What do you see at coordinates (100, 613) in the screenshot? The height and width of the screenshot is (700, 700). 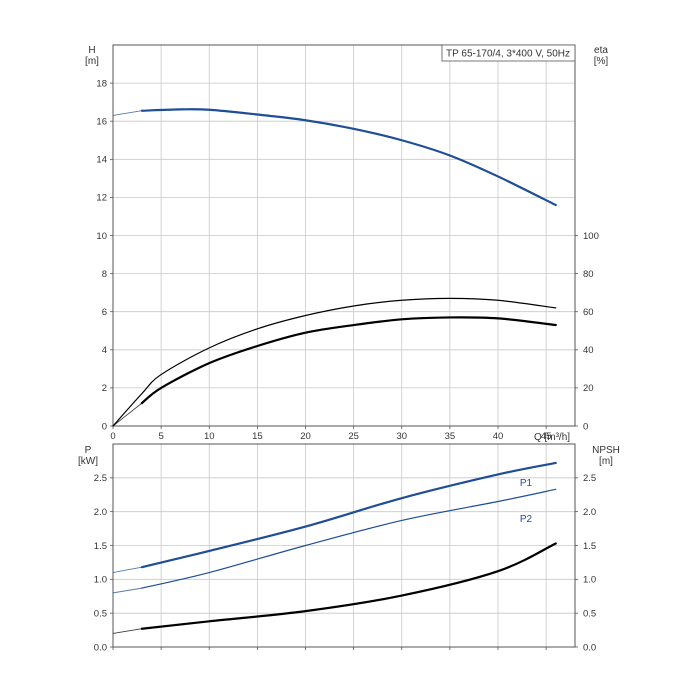 I see `bottom-y-left-tick-label: 0.5` at bounding box center [100, 613].